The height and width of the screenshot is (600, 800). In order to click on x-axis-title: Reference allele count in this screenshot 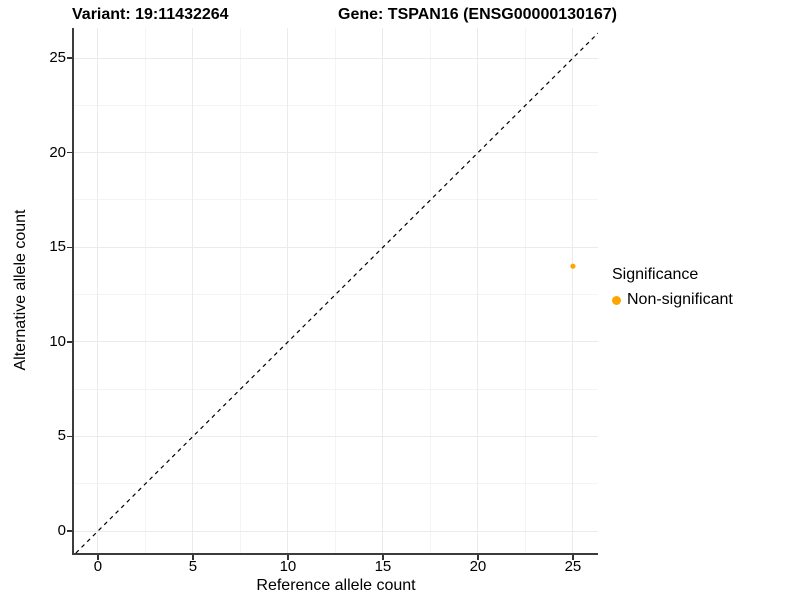, I will do `click(336, 585)`.